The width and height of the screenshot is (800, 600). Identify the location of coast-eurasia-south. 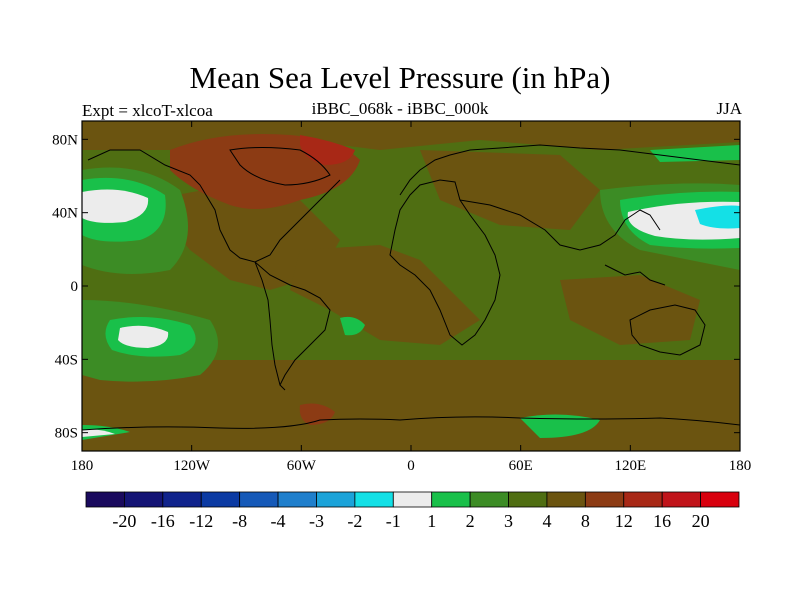
(560, 225).